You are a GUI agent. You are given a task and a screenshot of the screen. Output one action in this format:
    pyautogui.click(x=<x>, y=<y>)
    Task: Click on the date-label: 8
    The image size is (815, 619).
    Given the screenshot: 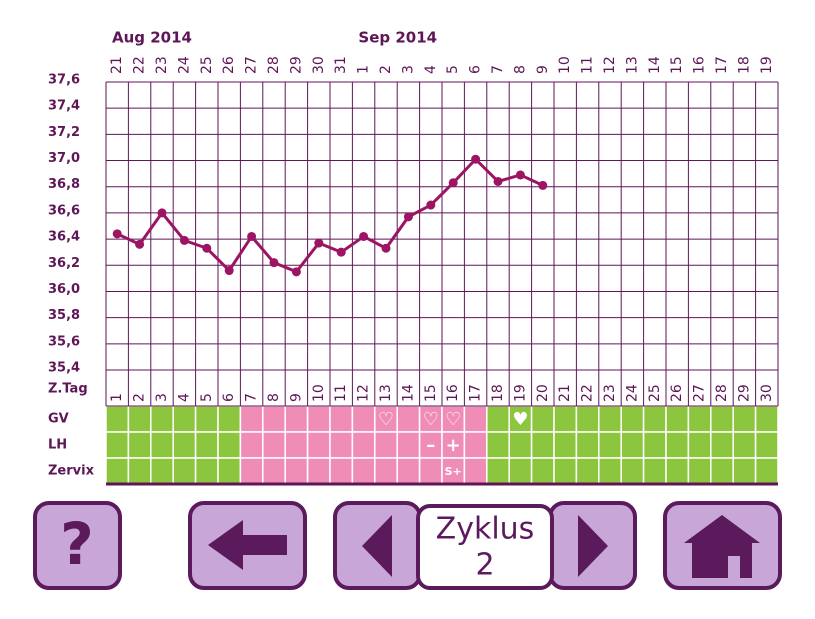 What is the action you would take?
    pyautogui.click(x=520, y=69)
    